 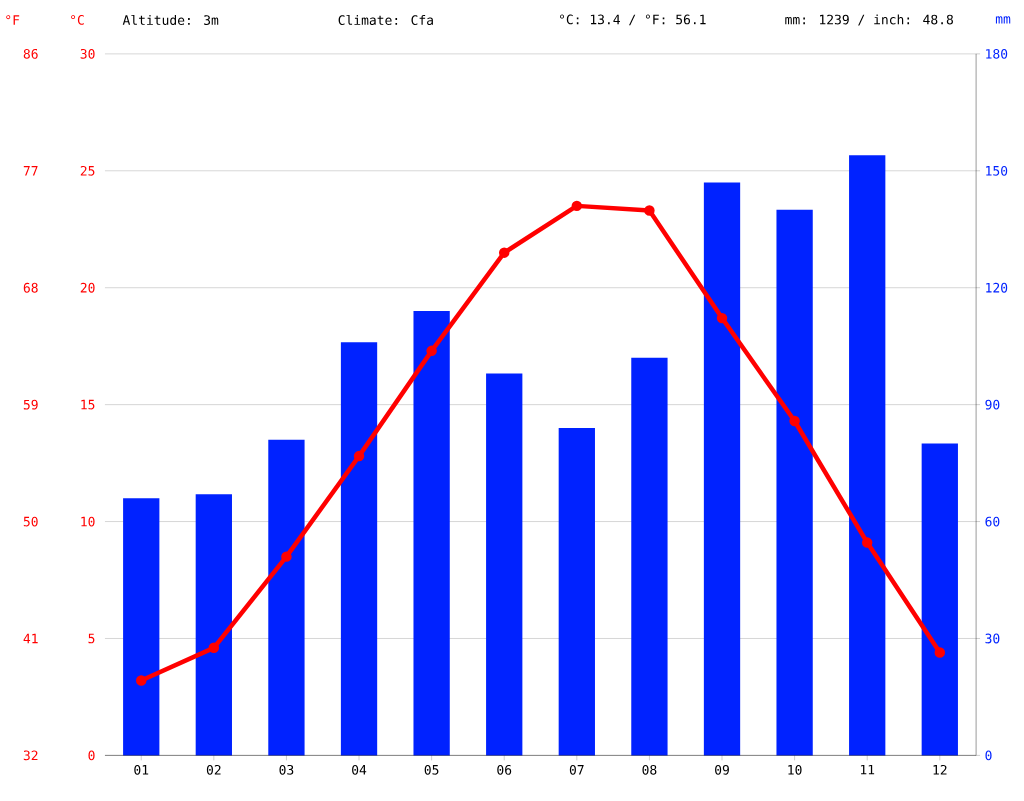 I want to click on x-tick-label: 12, so click(x=940, y=769).